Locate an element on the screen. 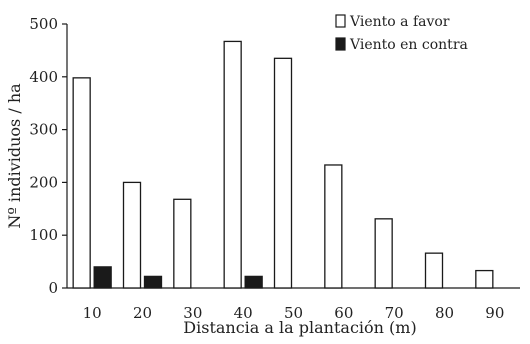 This screenshot has width=530, height=344. x-axis-title: Distancia a la plantación (m) is located at coordinates (299, 327).